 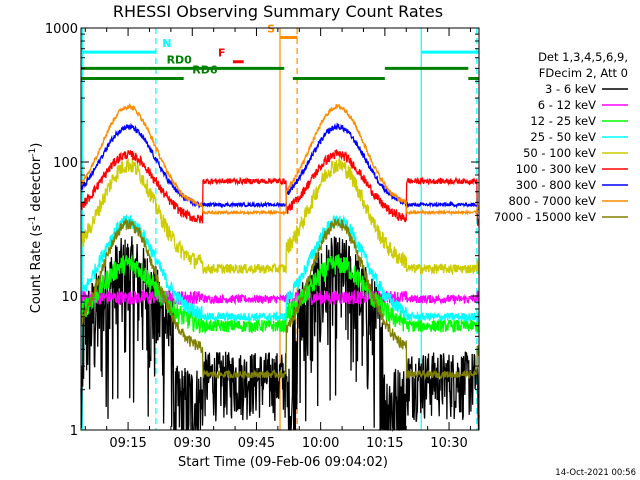 I want to click on y-axis-label-exponent-1: -1, so click(x=33, y=220).